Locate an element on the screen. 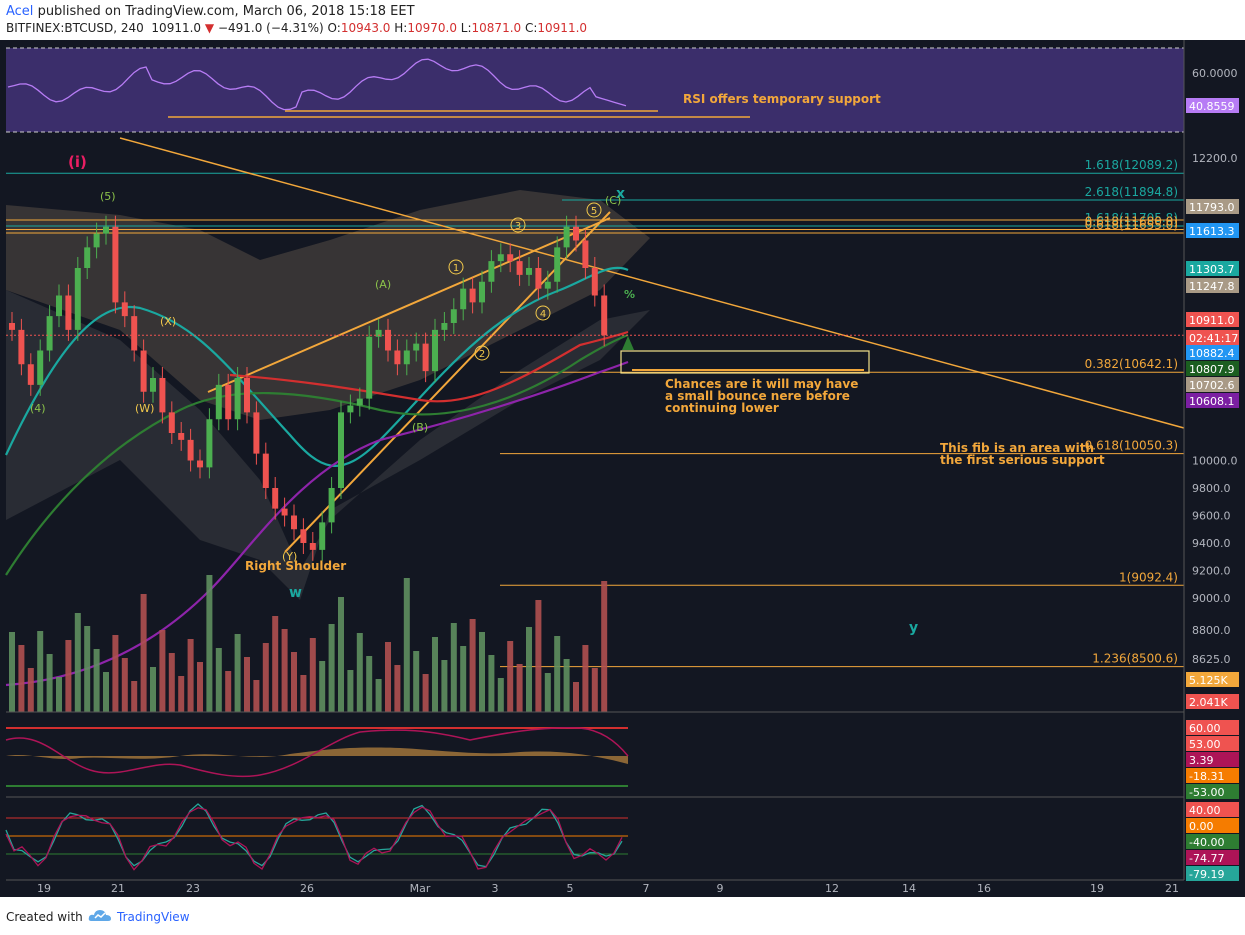 Image resolution: width=1245 pixels, height=935 pixels. ind3-tag-1: 0.00 is located at coordinates (1201, 826).